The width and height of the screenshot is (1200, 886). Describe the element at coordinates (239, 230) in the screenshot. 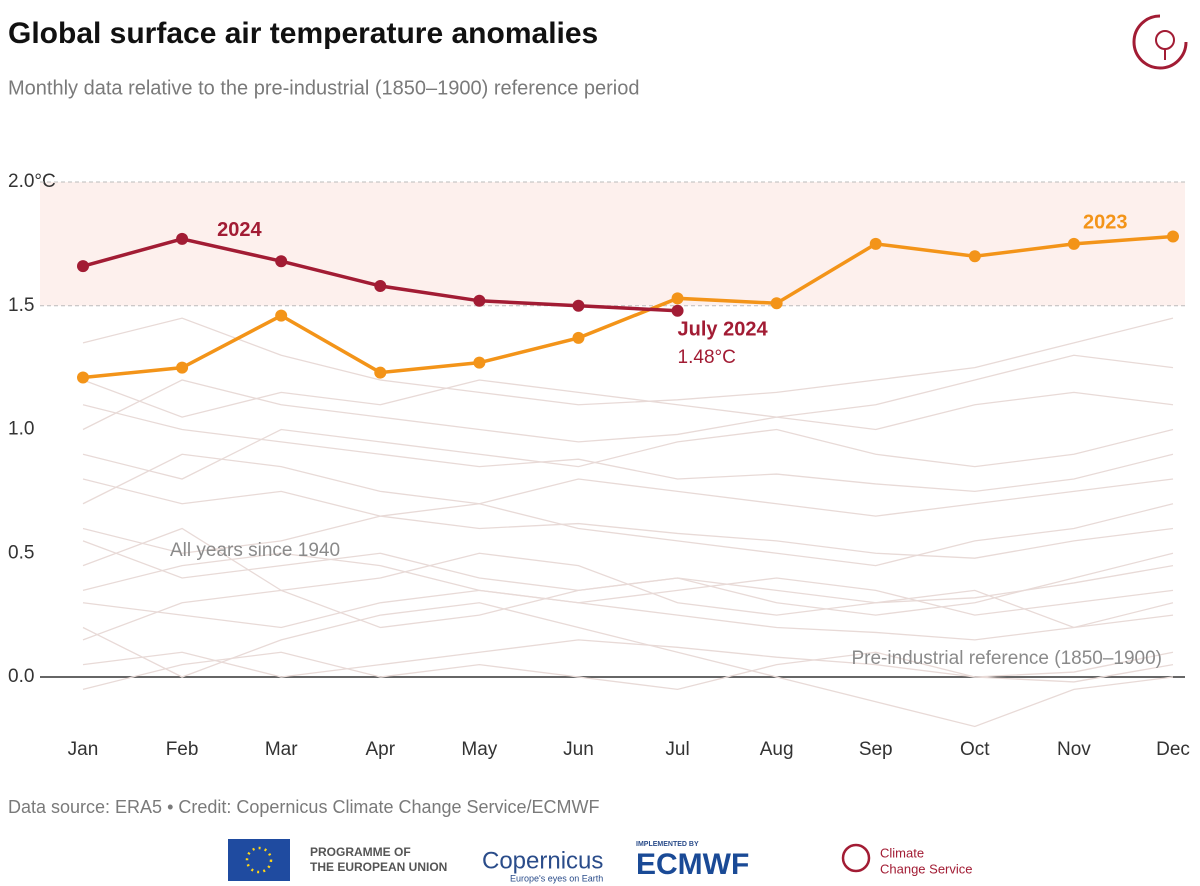

I see `series-label: 2024` at that location.